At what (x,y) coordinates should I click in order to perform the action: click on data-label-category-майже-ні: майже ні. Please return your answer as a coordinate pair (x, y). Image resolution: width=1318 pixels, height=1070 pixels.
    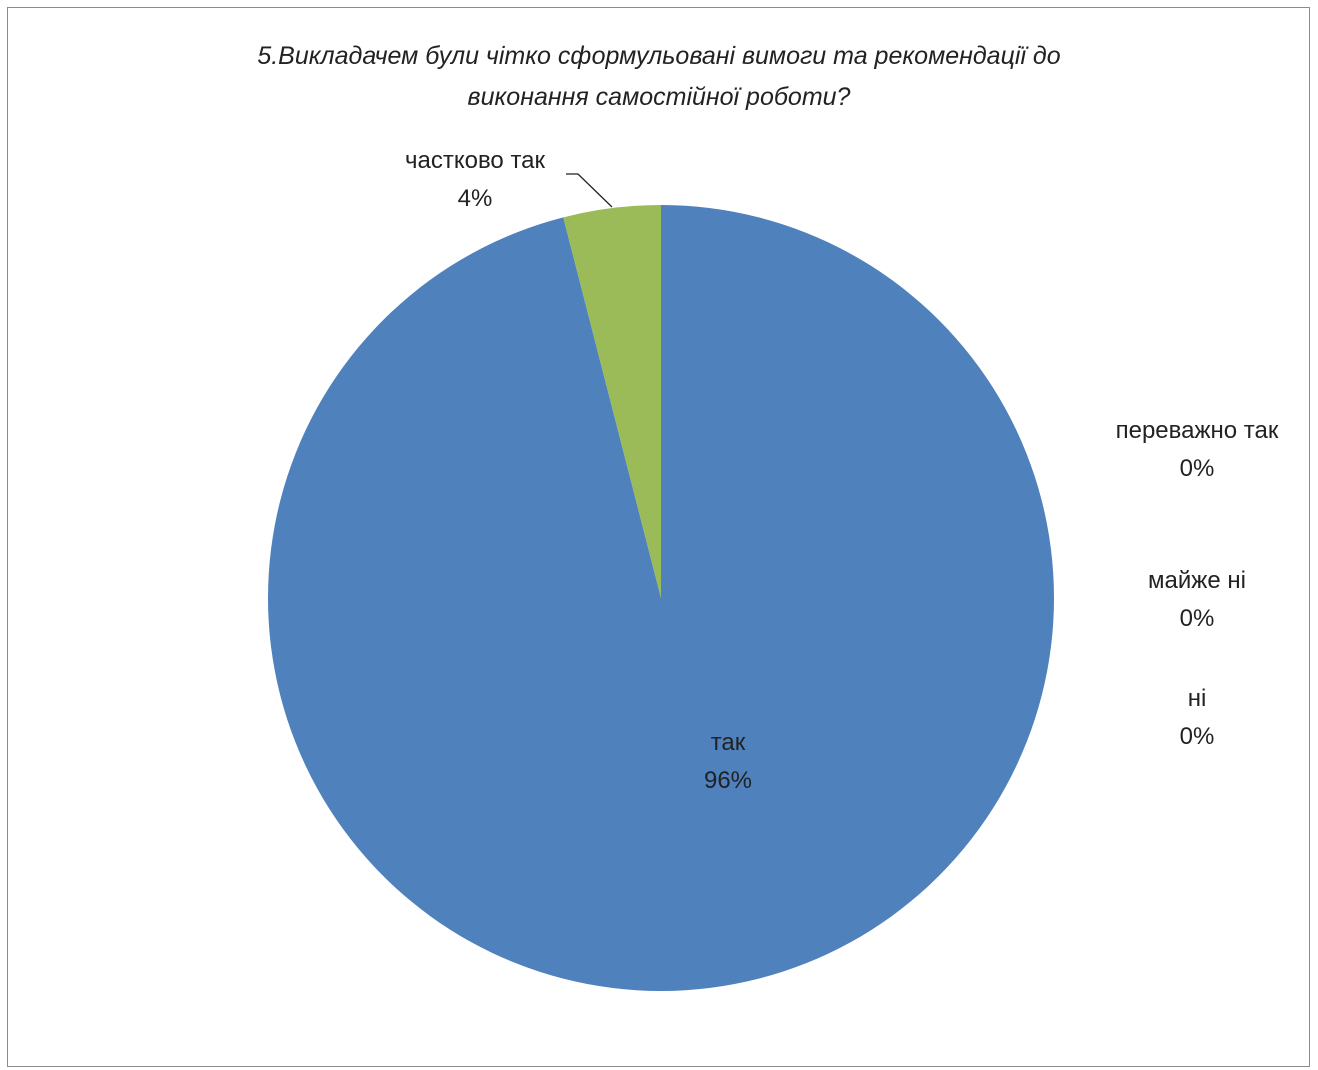
    Looking at the image, I should click on (1197, 580).